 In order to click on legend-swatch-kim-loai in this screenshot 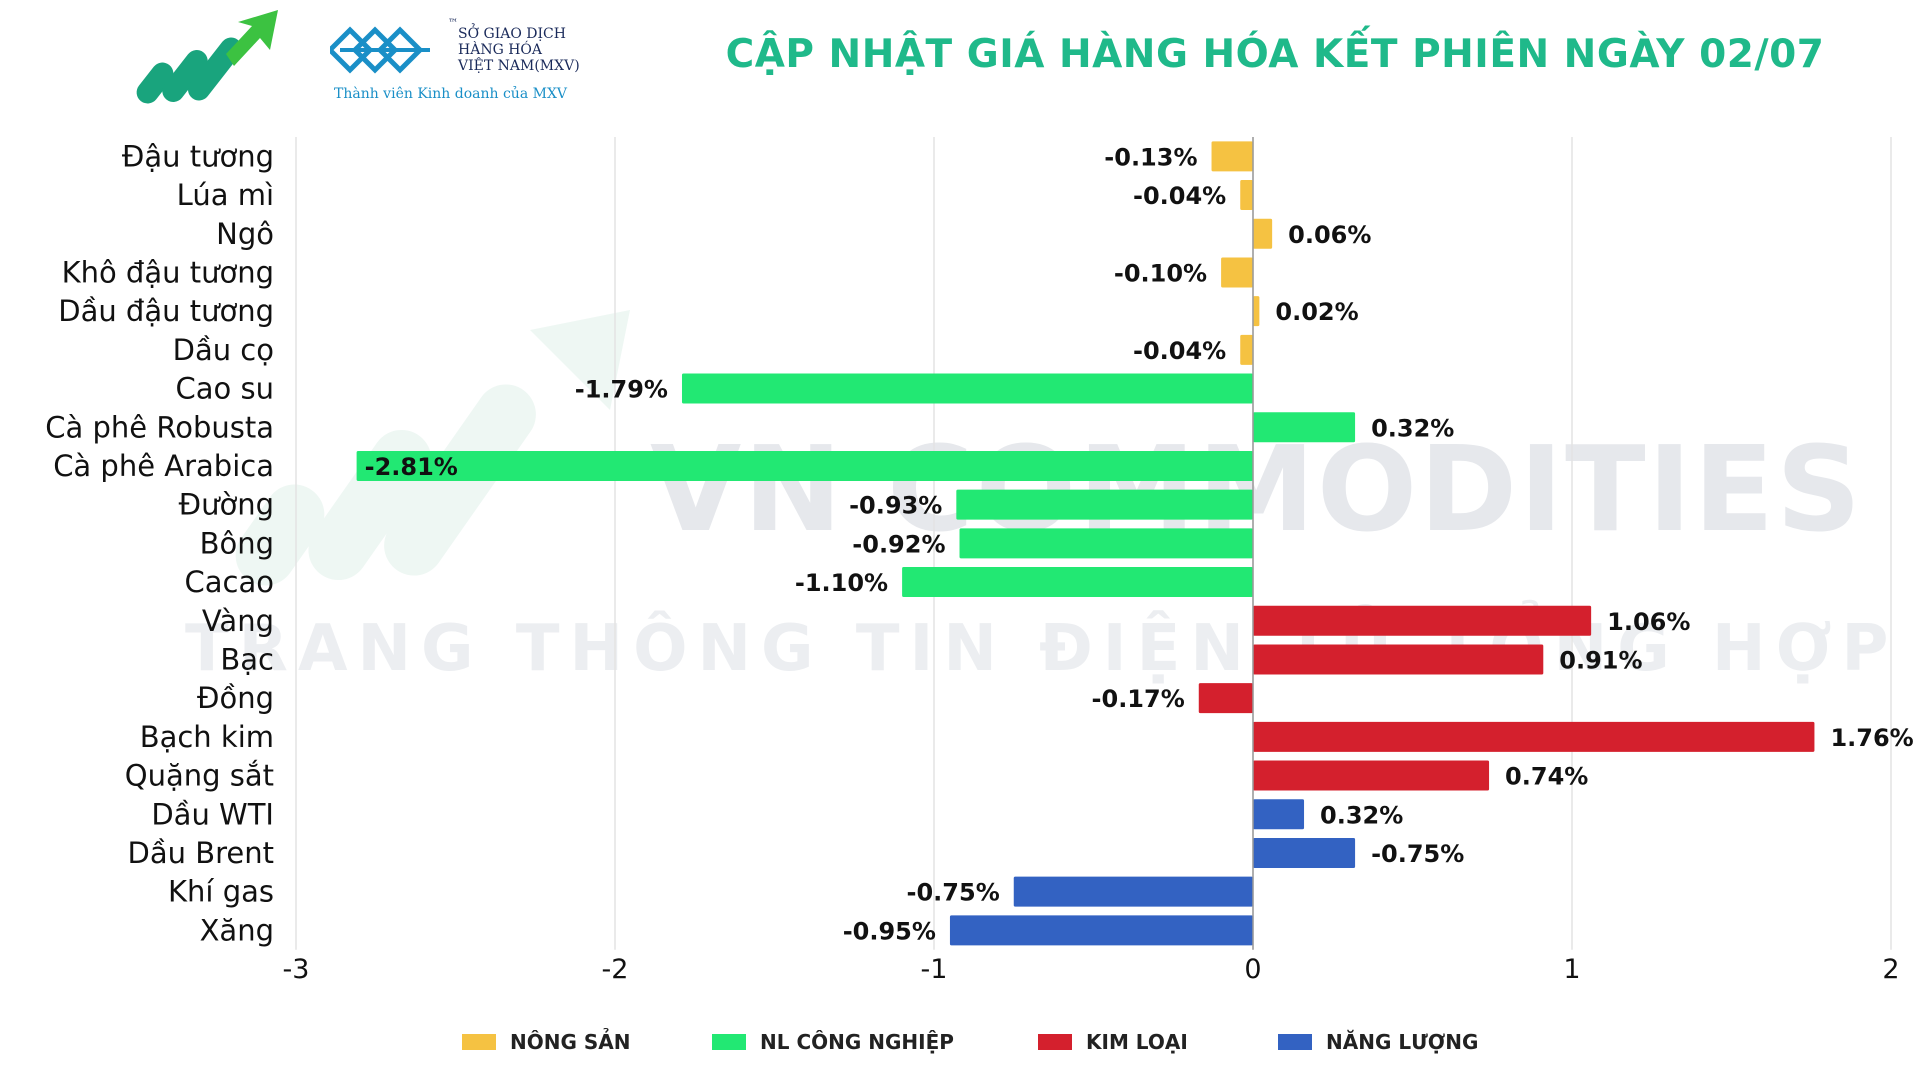, I will do `click(1055, 1042)`.